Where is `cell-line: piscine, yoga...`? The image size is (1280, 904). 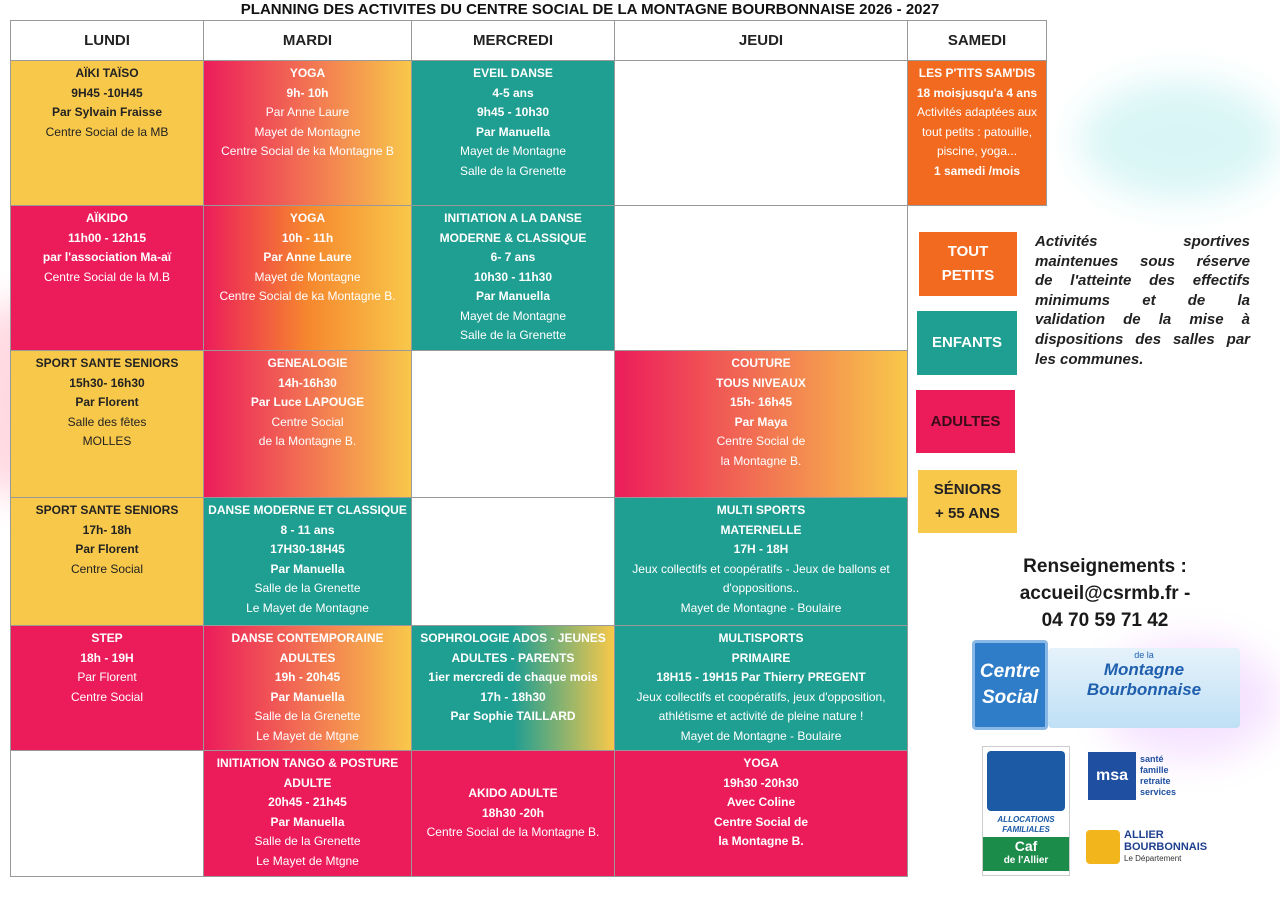
cell-line: piscine, yoga... is located at coordinates (977, 151).